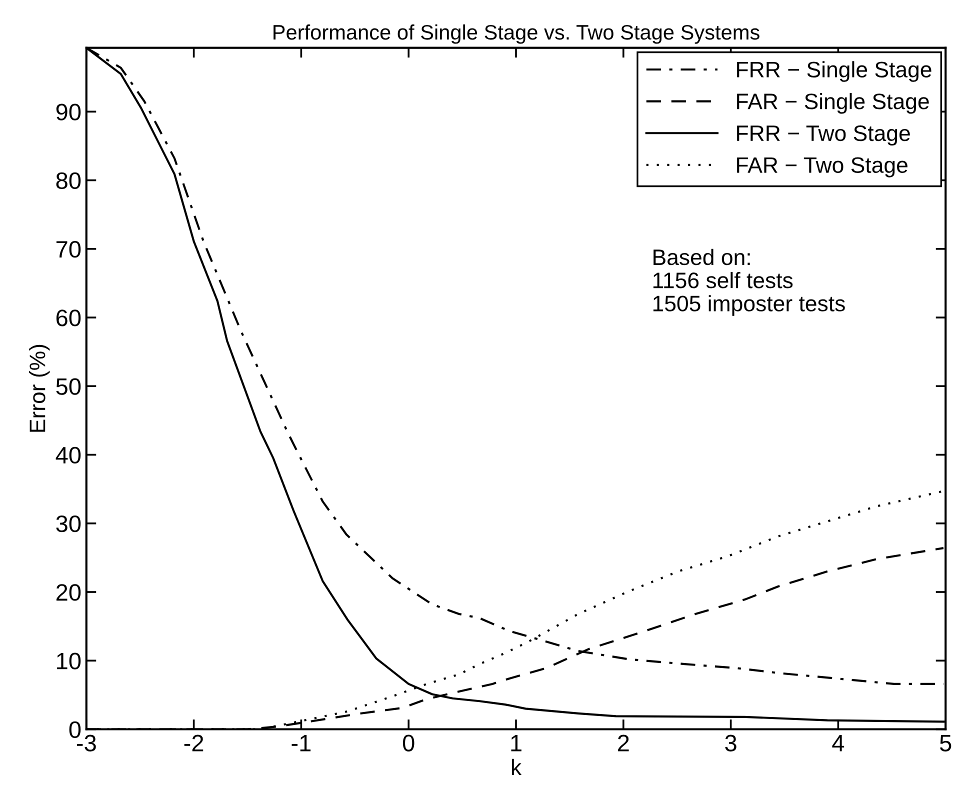 The image size is (960, 797). What do you see at coordinates (301, 743) in the screenshot?
I see `x-tick-label: -1` at bounding box center [301, 743].